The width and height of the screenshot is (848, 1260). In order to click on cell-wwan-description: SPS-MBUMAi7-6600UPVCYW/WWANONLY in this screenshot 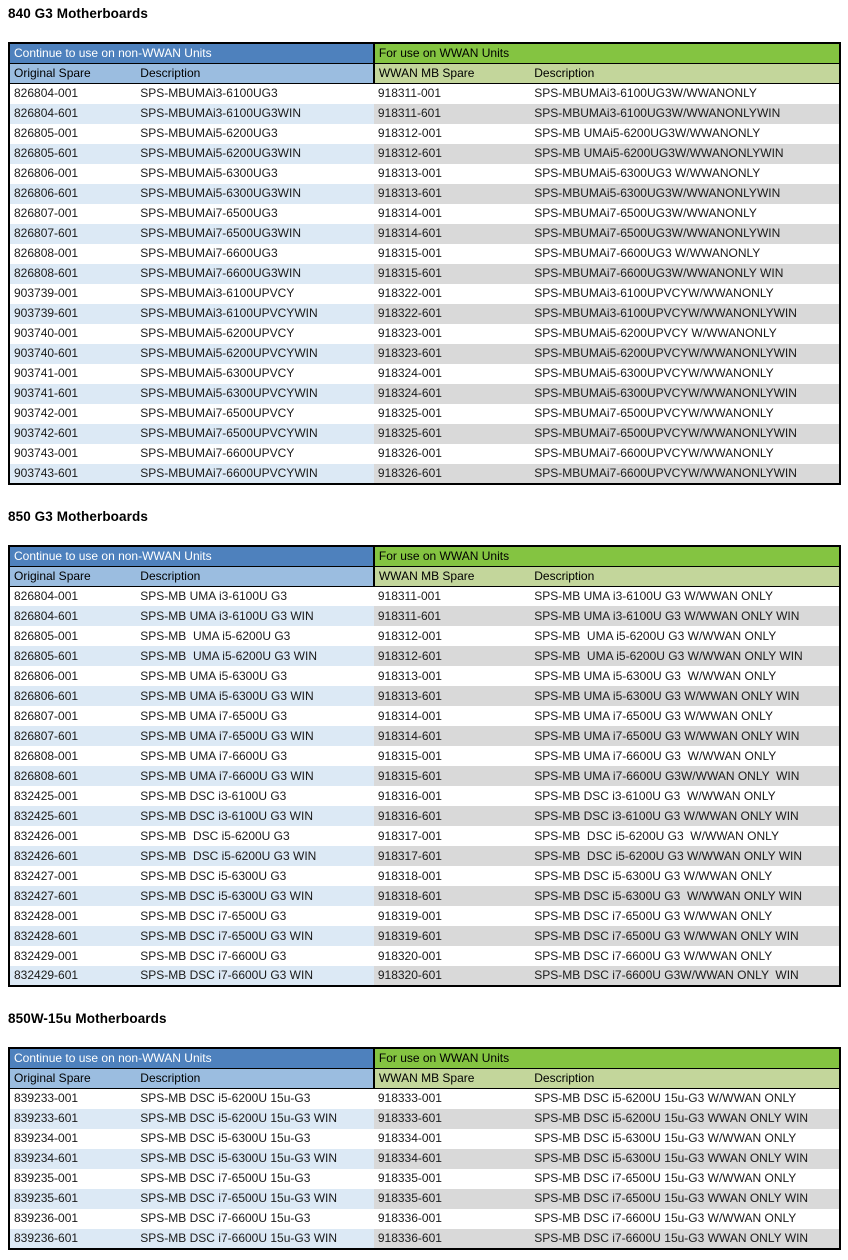, I will do `click(685, 453)`.